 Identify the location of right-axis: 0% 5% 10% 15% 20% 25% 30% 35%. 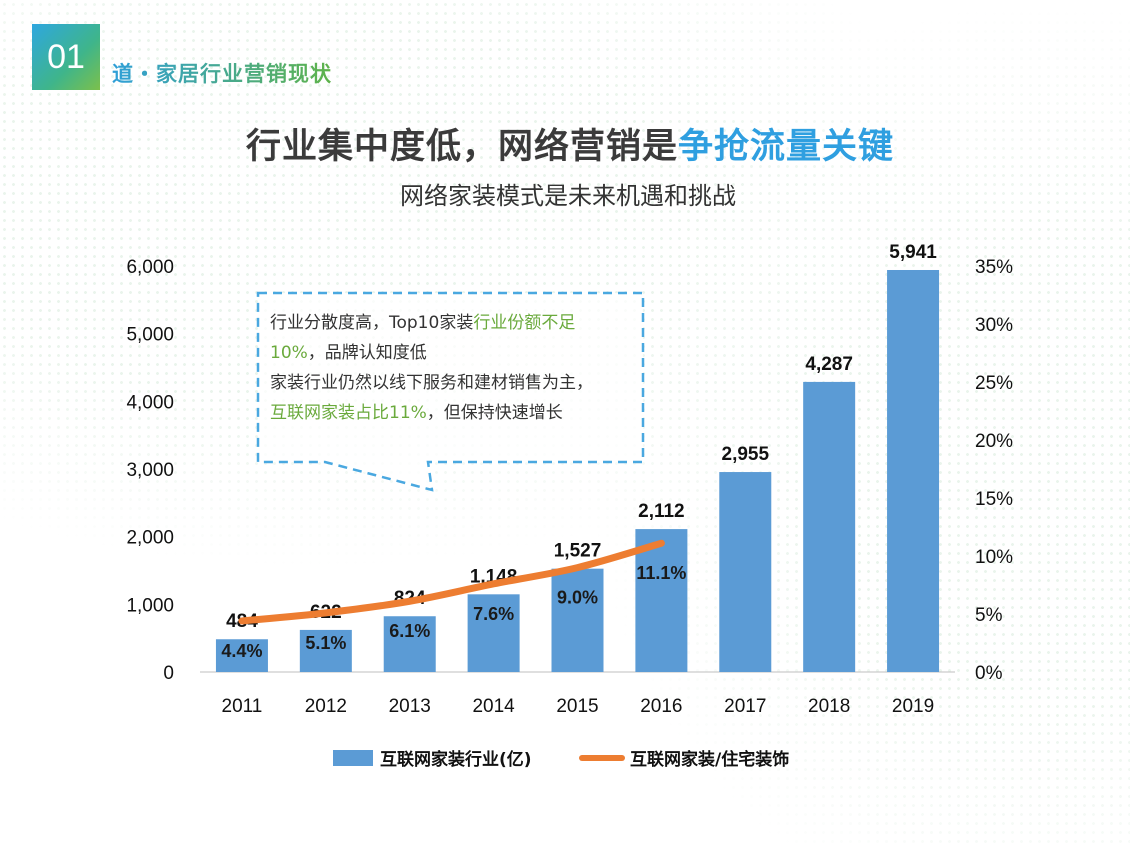
(994, 470).